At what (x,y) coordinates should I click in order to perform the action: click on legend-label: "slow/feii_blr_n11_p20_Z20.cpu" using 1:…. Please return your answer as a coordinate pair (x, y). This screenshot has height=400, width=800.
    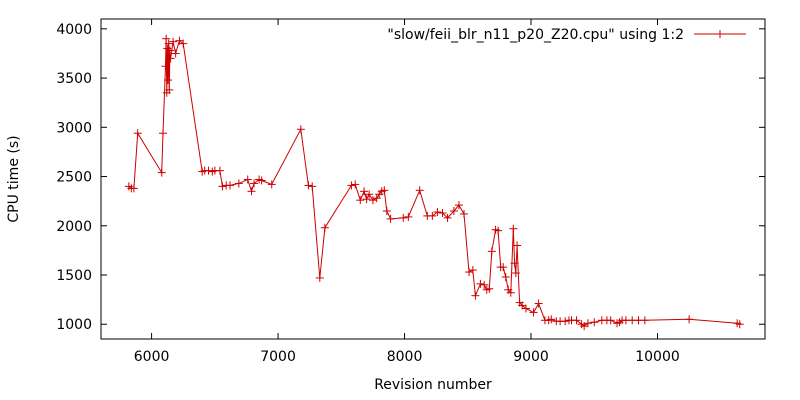
    Looking at the image, I should click on (535, 35).